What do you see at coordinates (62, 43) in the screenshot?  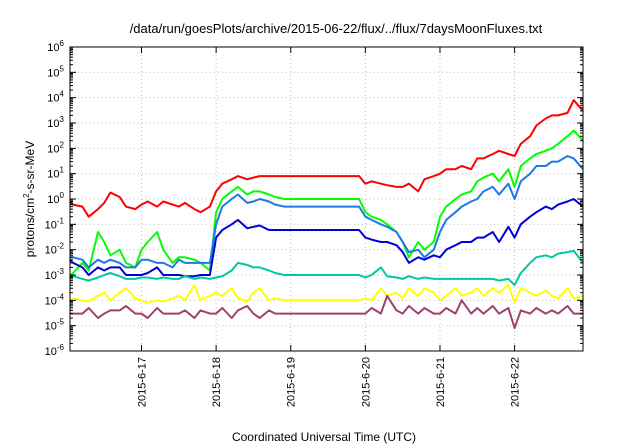 I see `y-tick-exp: 6` at bounding box center [62, 43].